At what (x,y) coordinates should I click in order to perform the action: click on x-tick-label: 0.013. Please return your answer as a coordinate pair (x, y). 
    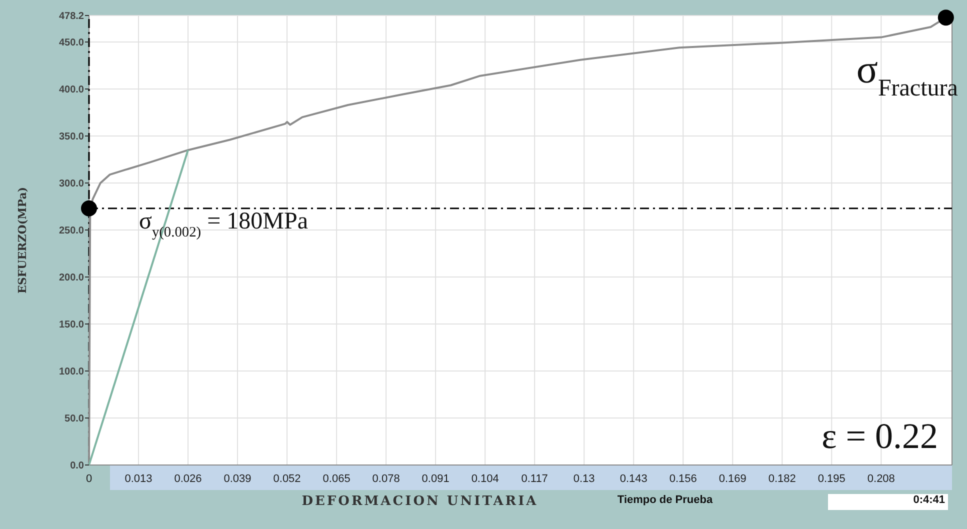
    Looking at the image, I should click on (138, 479).